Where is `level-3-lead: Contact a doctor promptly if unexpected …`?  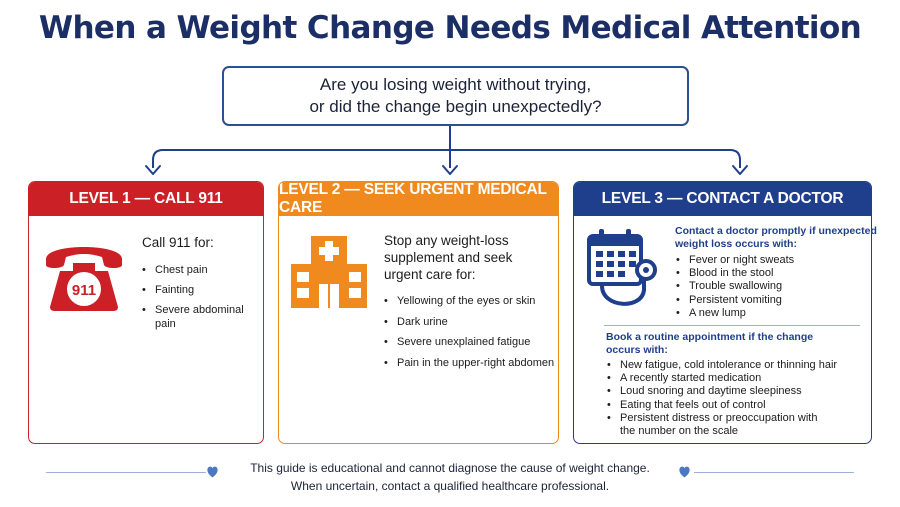
level-3-lead: Contact a doctor promptly if unexpected … is located at coordinates (776, 238).